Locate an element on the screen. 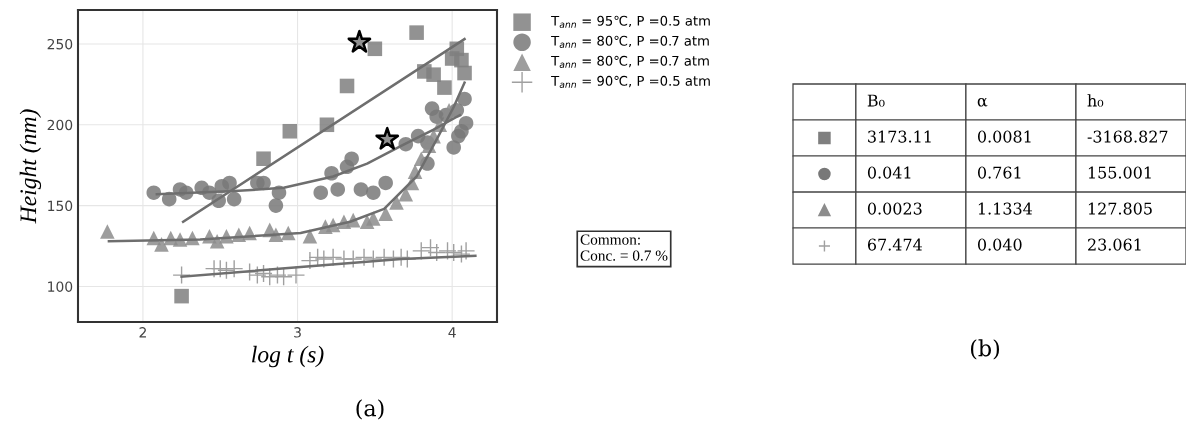  text: (a) is located at coordinates (370, 409).